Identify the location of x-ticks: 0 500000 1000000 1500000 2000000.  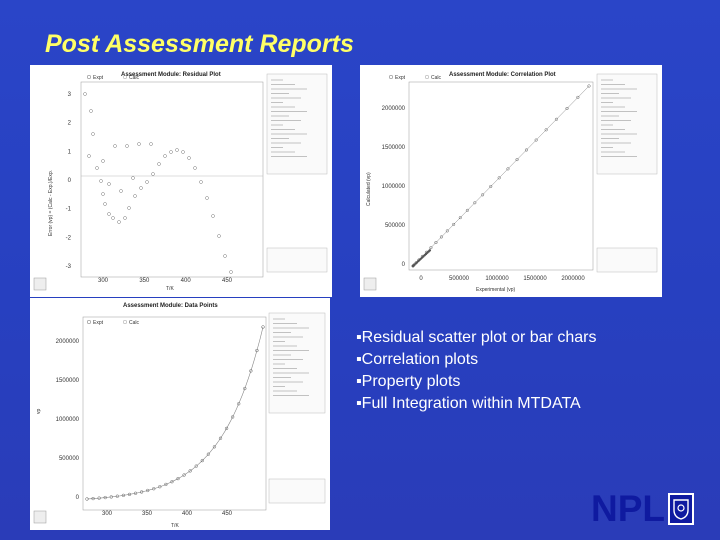
(502, 279).